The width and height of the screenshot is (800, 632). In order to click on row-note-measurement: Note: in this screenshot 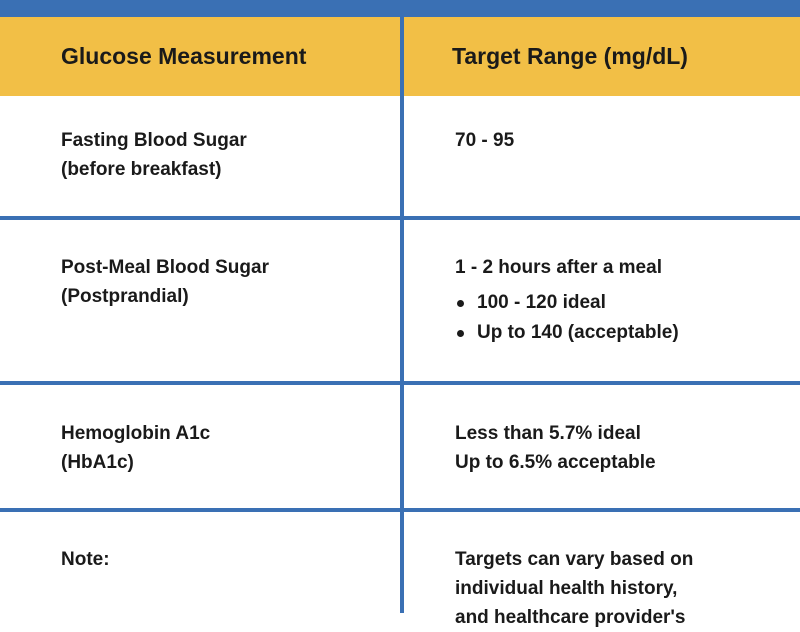, I will do `click(226, 559)`.